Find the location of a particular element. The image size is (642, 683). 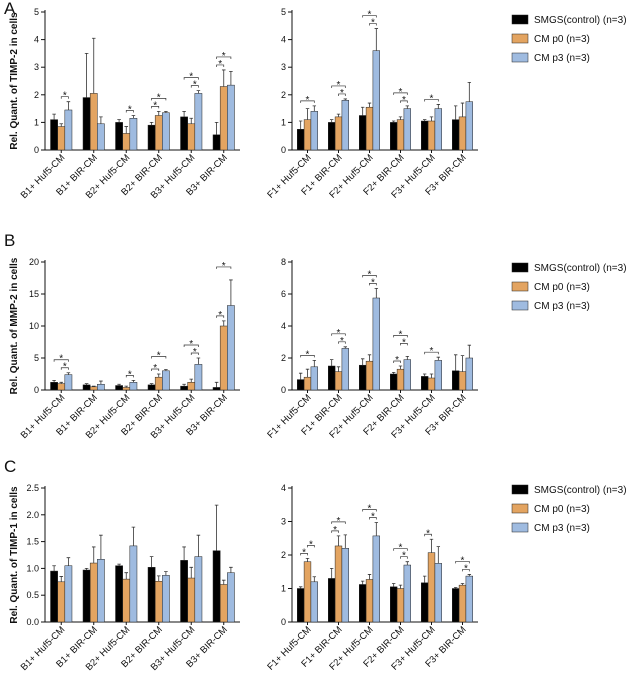

y-tick-label: 4 is located at coordinates (36, 40).